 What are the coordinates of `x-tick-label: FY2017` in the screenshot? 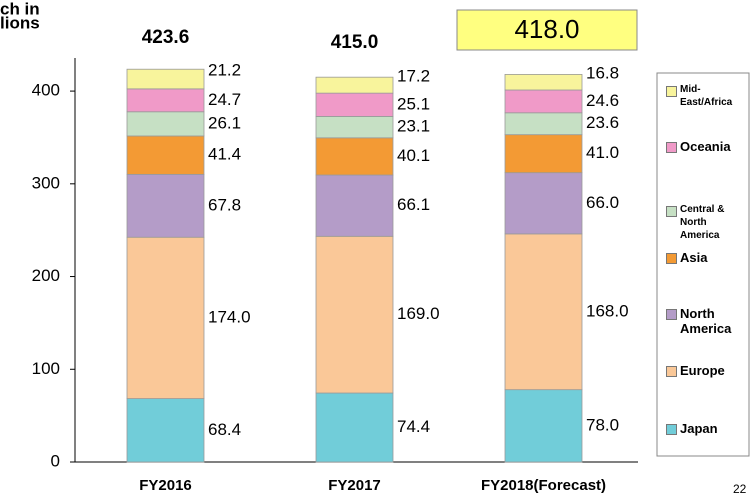 It's located at (354, 485).